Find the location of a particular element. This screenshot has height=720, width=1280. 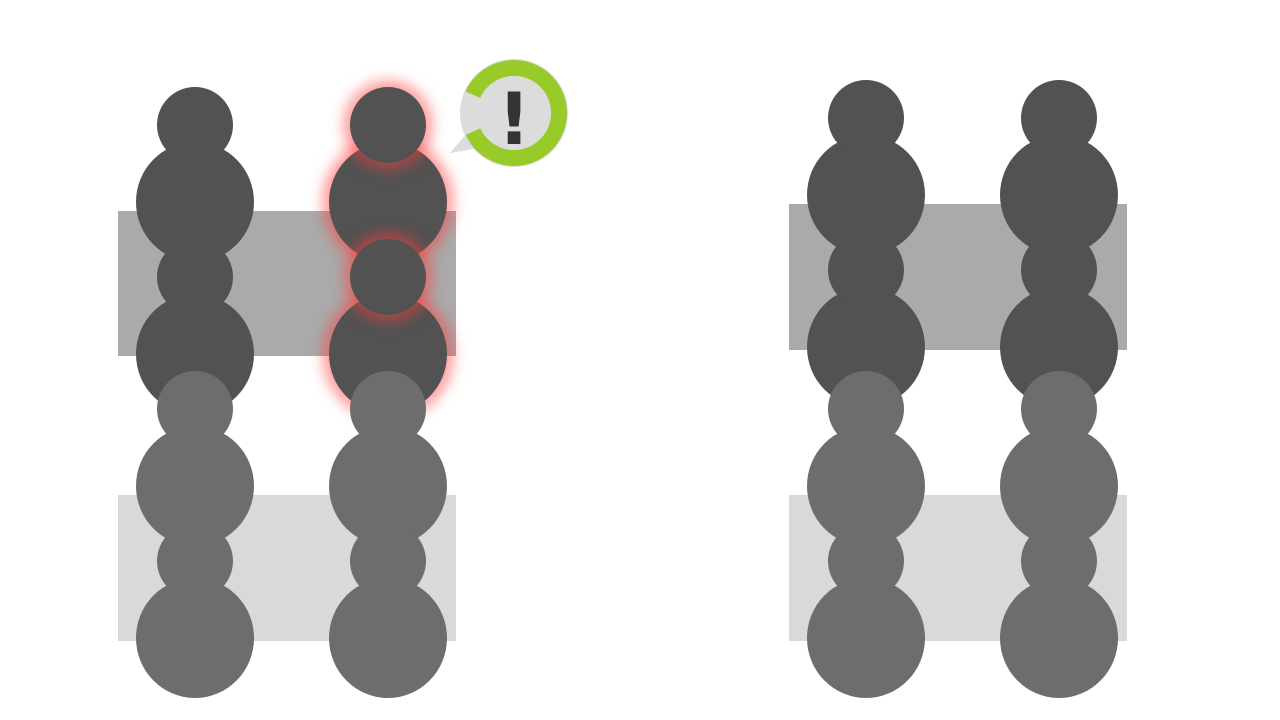

exclamation-icon: ! is located at coordinates (511, 114).